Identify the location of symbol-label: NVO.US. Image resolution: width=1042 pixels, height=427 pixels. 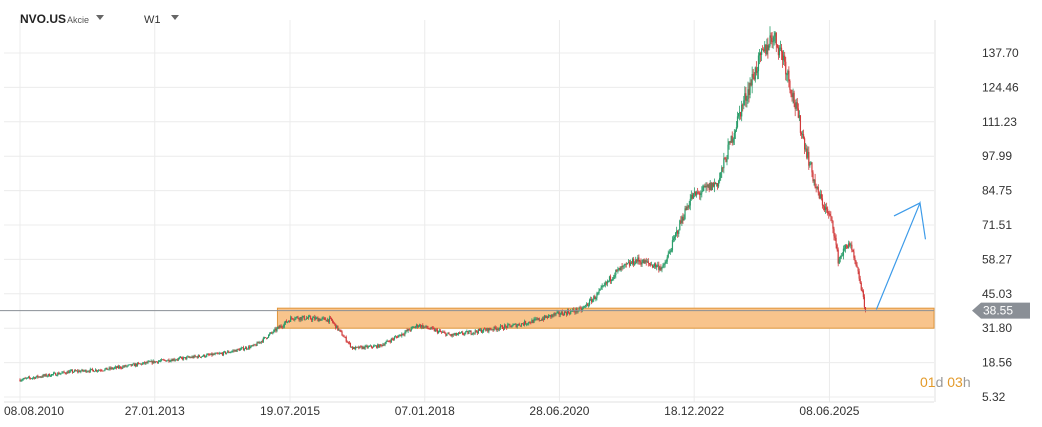
(43, 19).